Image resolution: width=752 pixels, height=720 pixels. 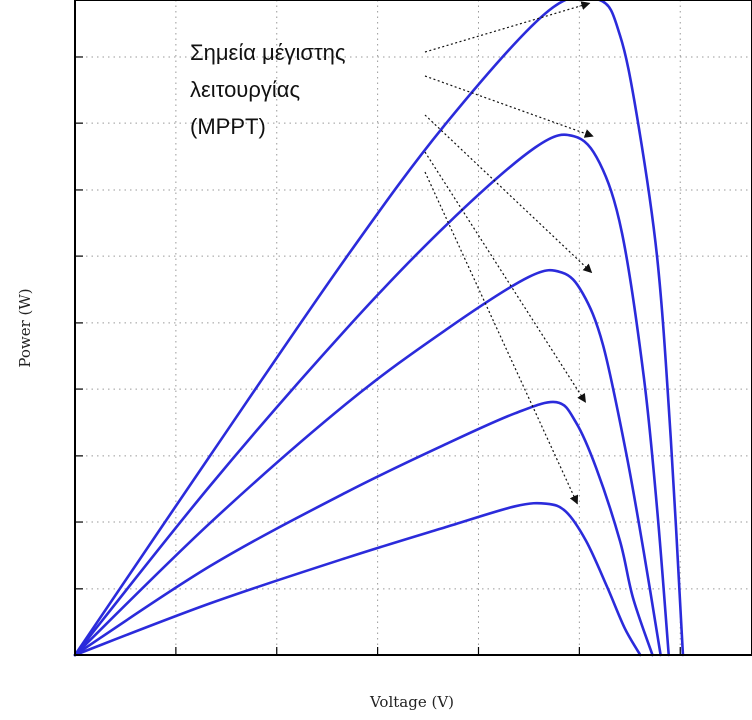 What do you see at coordinates (228, 126) in the screenshot?
I see `annotation-line-3: (MPPT)` at bounding box center [228, 126].